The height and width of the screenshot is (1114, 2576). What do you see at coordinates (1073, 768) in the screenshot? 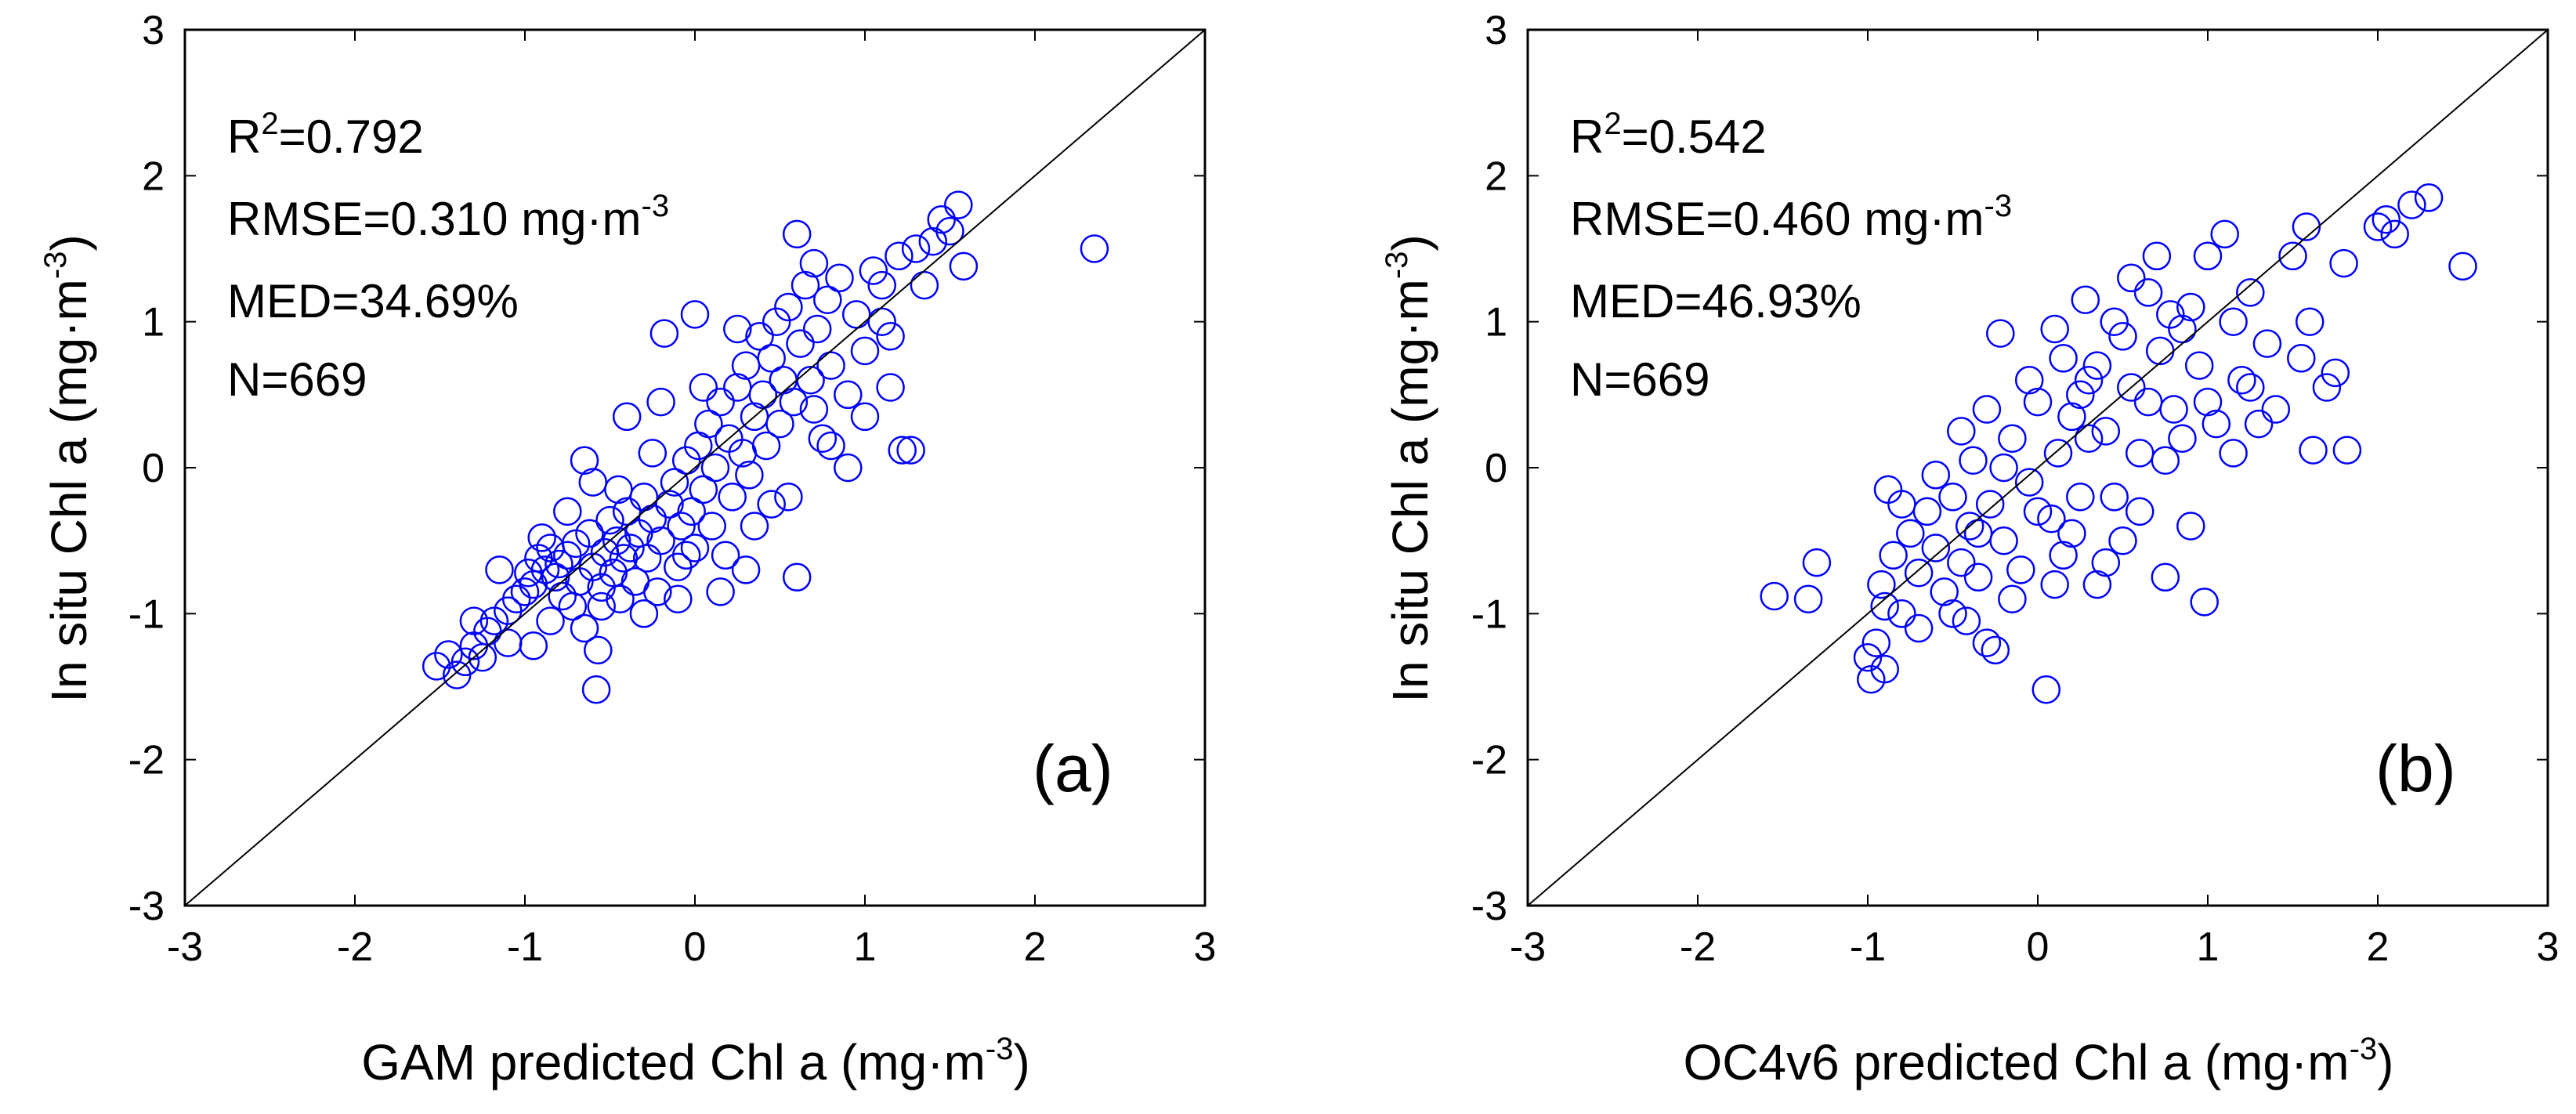
I see `panel-label: (a)` at bounding box center [1073, 768].